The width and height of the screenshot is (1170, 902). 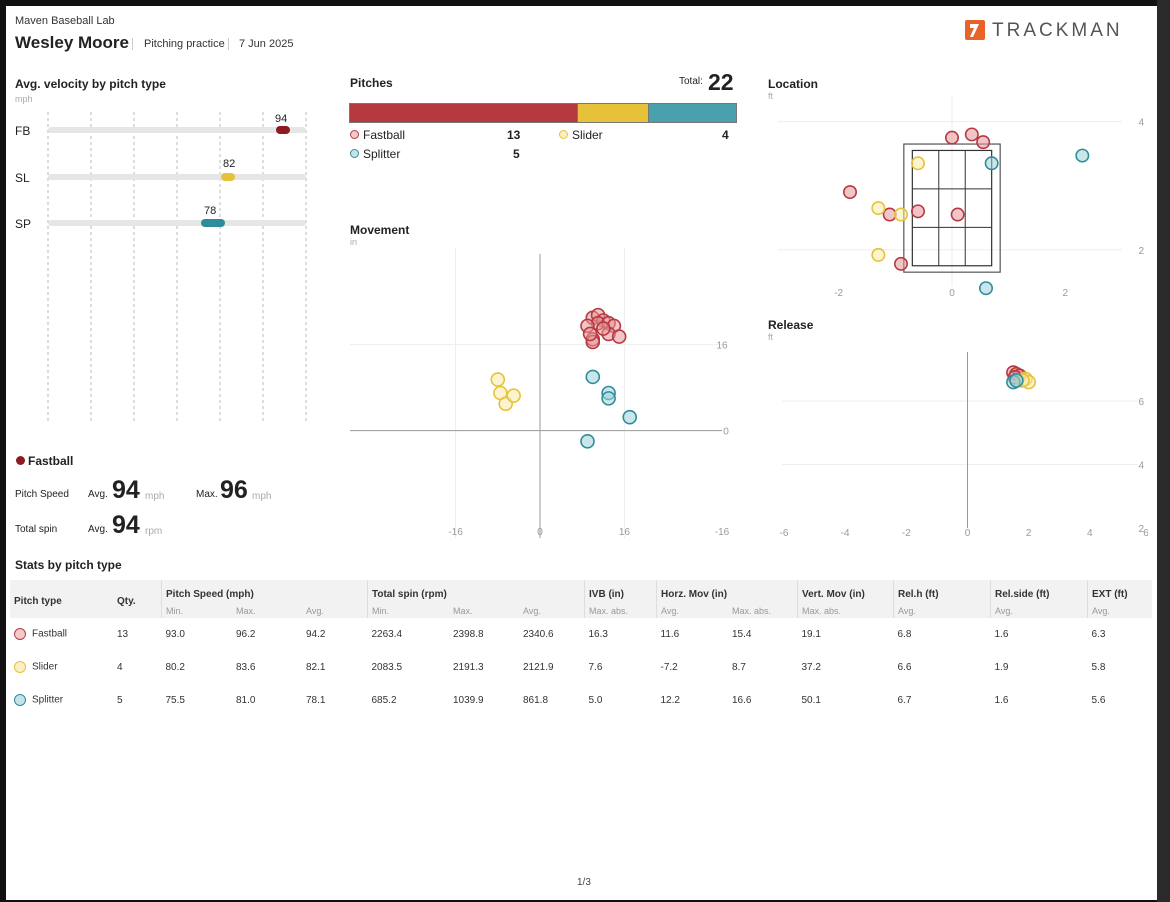 I want to click on sub-max: Max., so click(x=484, y=611).